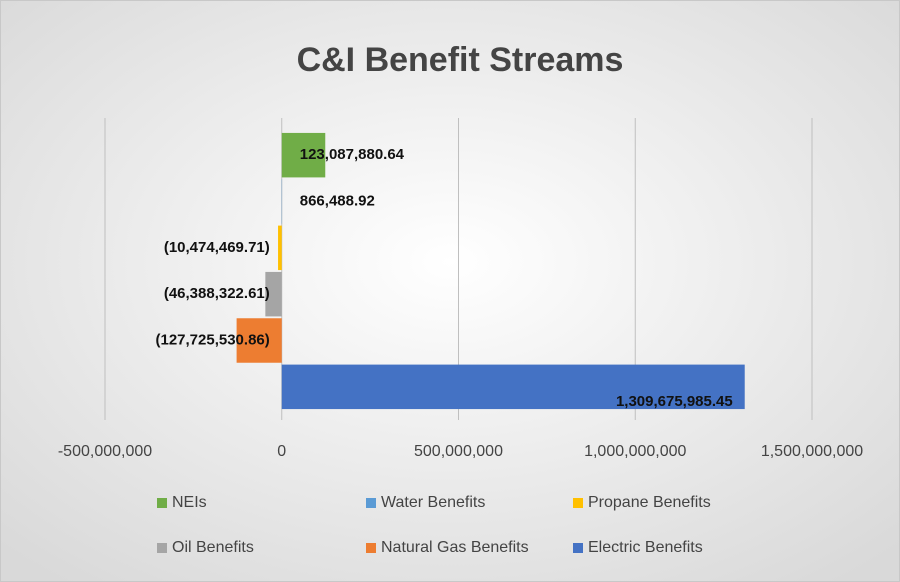 Image resolution: width=900 pixels, height=582 pixels. Describe the element at coordinates (189, 502) in the screenshot. I see `legend-label: NEIs` at that location.